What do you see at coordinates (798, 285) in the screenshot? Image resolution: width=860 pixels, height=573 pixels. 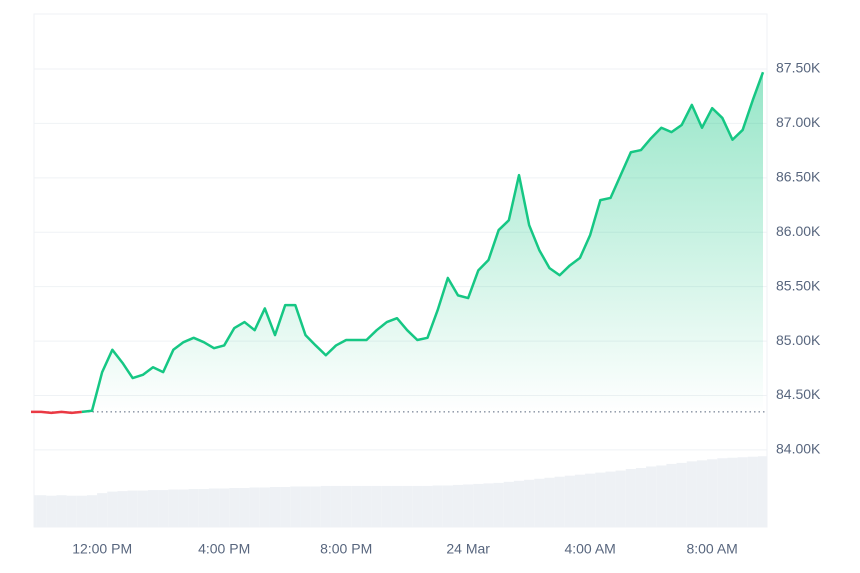 I see `y-tick-label: 85.50K` at bounding box center [798, 285].